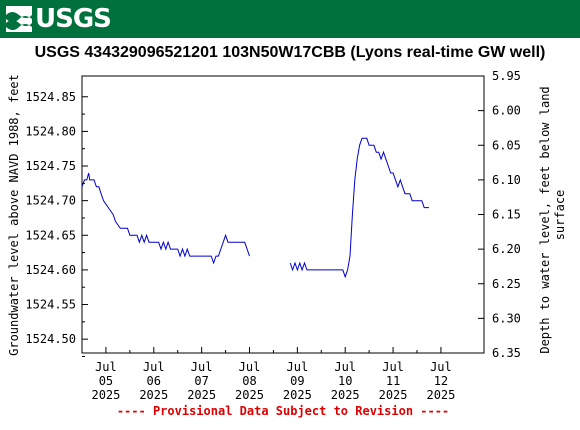 This screenshot has width=580, height=430. What do you see at coordinates (50, 339) in the screenshot?
I see `left-tick-label: 1524.50` at bounding box center [50, 339].